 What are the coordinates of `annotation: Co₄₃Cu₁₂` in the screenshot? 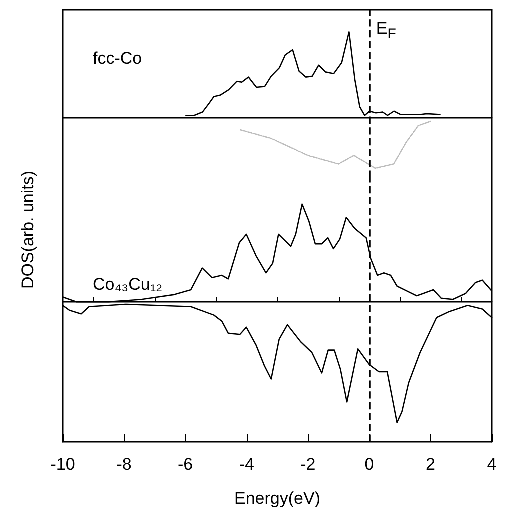 It's located at (128, 284).